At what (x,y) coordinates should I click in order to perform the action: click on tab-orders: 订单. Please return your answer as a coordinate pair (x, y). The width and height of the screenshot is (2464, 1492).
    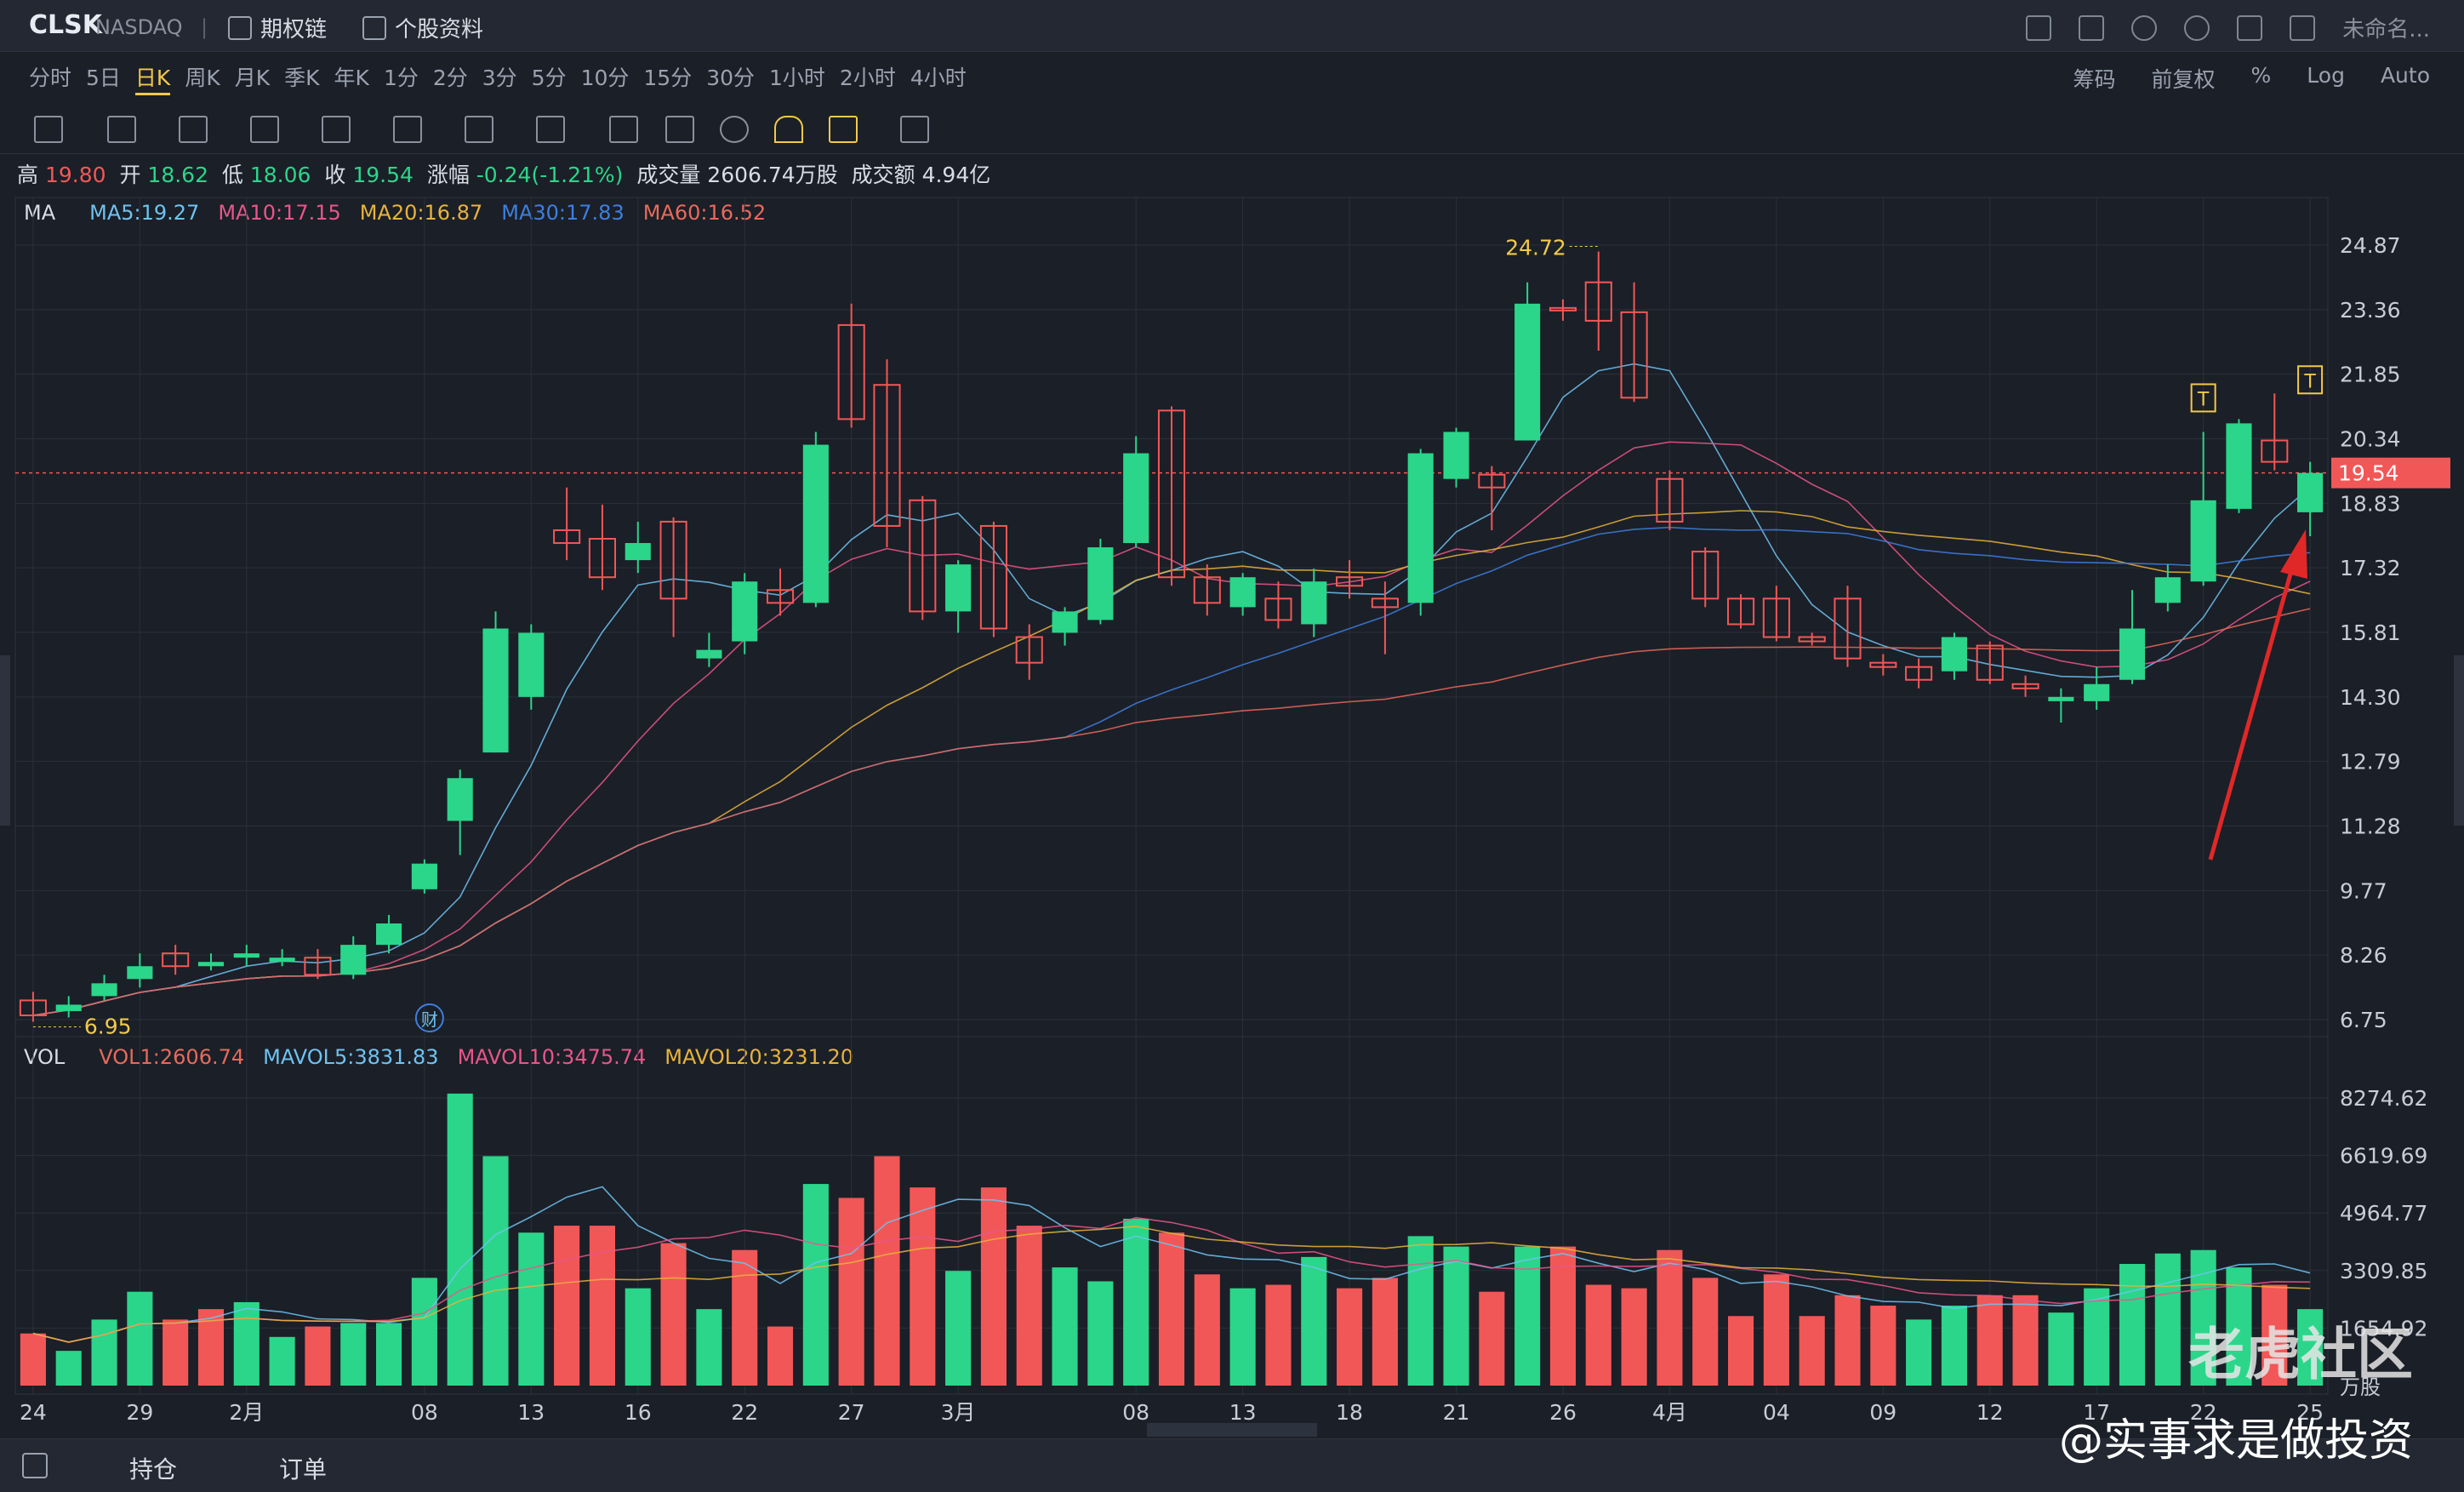
    Looking at the image, I should click on (304, 1469).